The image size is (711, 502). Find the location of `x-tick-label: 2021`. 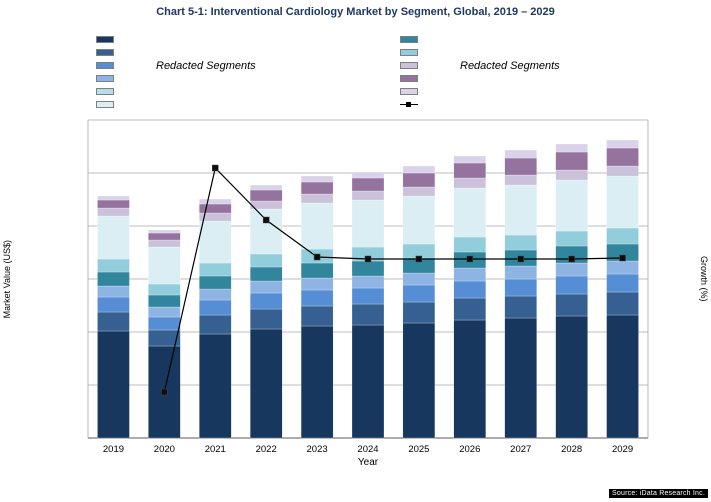

x-tick-label: 2021 is located at coordinates (215, 449).